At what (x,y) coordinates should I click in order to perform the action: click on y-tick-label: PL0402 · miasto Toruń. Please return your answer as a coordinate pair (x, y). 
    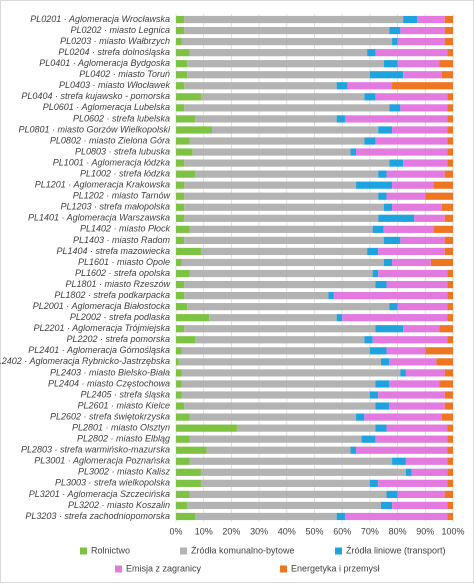
    Looking at the image, I should click on (124, 74).